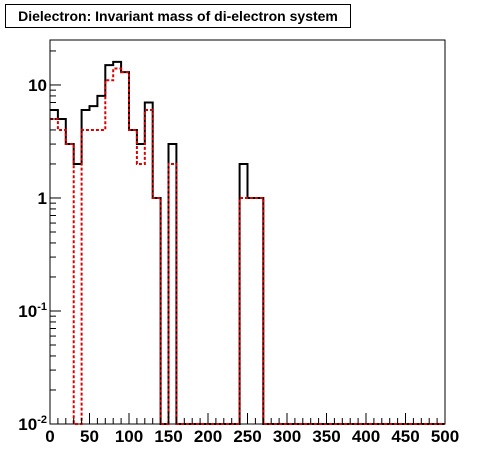  What do you see at coordinates (405, 436) in the screenshot?
I see `x-tick-label: 450` at bounding box center [405, 436].